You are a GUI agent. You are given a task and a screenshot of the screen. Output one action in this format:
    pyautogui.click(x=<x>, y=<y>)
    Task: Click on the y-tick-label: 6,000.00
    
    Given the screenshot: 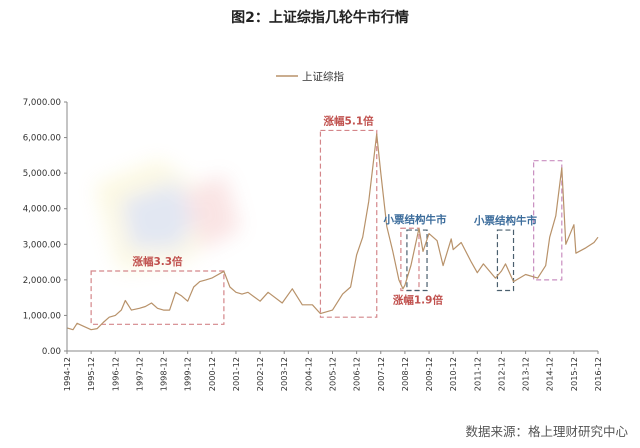 What is the action you would take?
    pyautogui.click(x=42, y=139)
    